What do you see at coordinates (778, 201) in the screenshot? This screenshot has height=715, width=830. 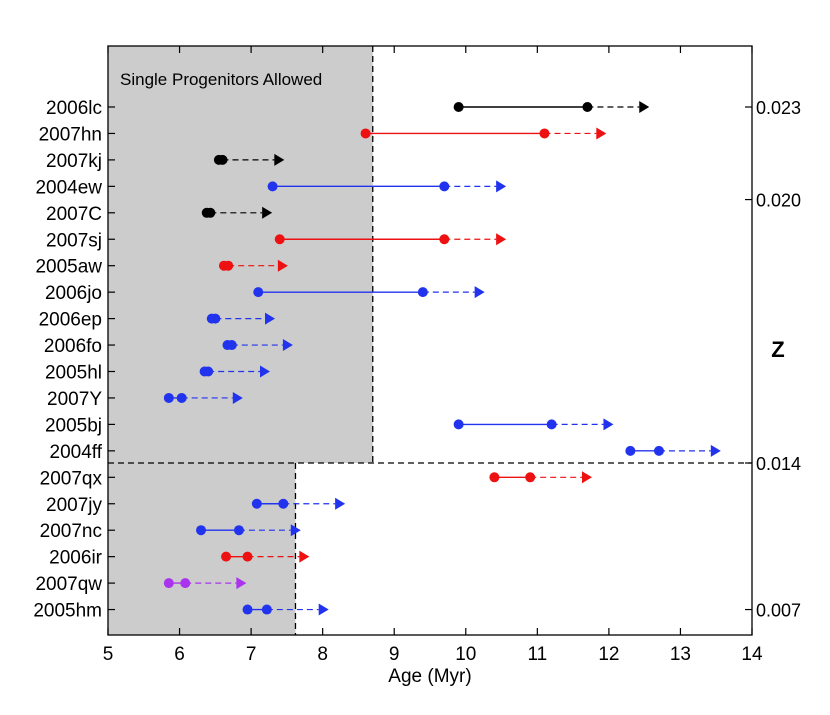 I see `z-tick-label: 0.020` at bounding box center [778, 201].